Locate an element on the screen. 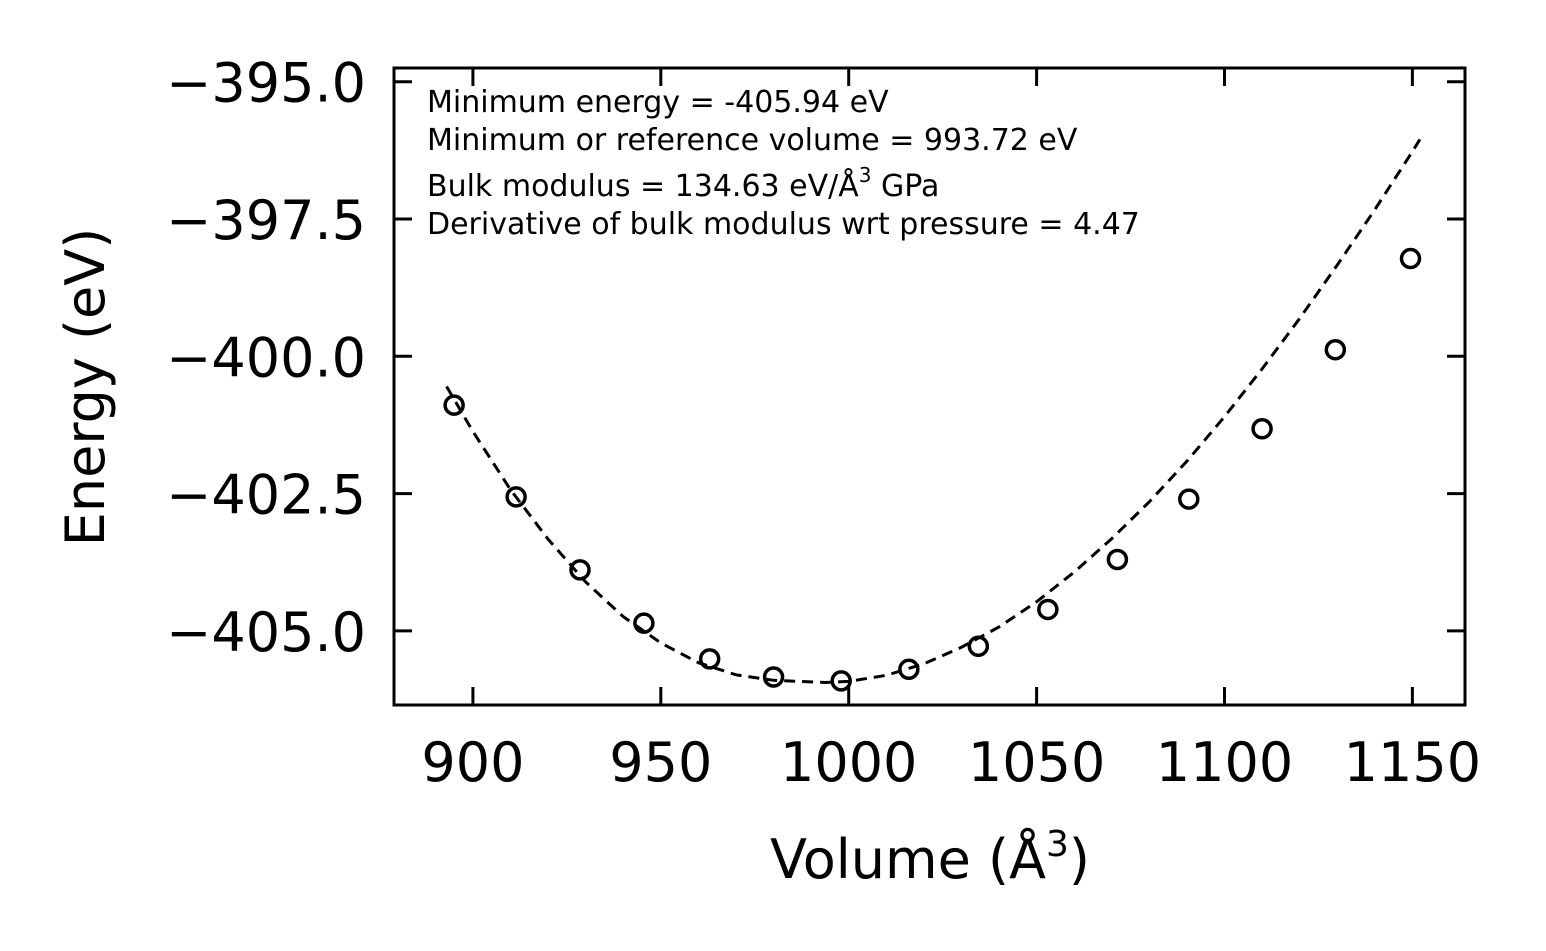  y-axis-label: Energy (eV) is located at coordinates (85, 387).